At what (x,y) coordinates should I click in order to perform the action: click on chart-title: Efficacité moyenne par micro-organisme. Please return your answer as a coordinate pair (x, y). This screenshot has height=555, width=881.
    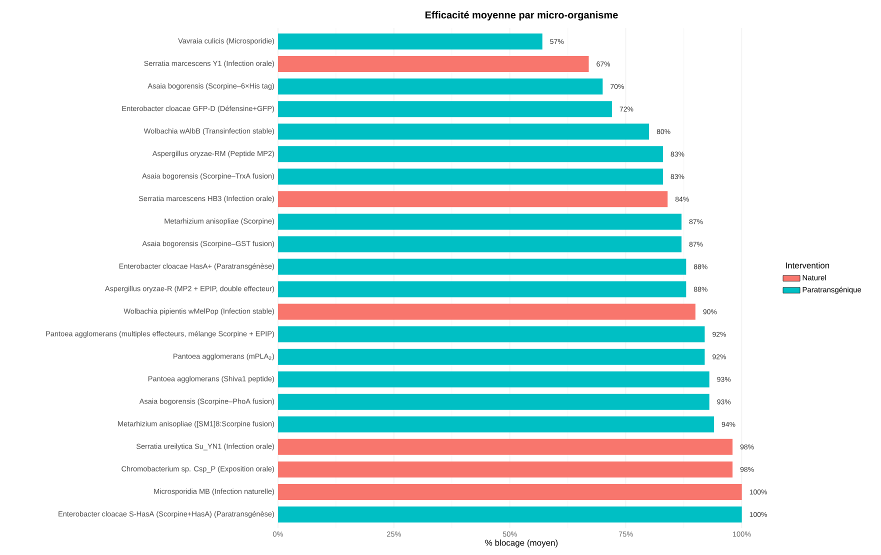
    Looking at the image, I should click on (521, 16).